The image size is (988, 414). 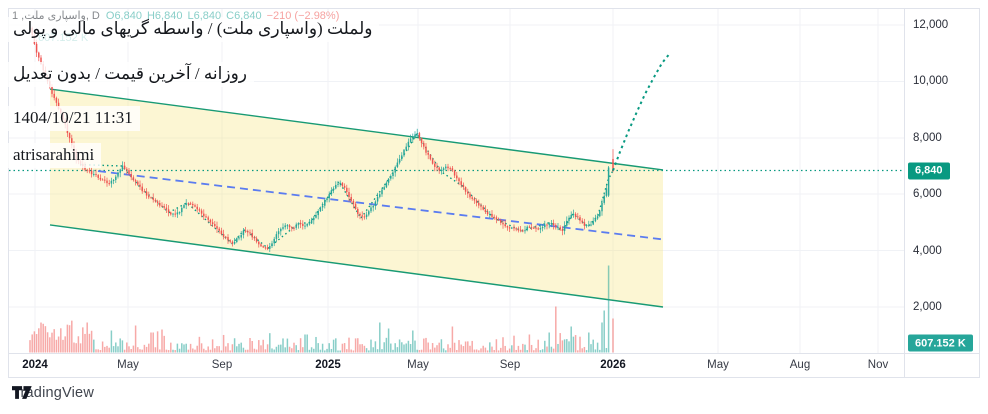 I want to click on legend-change: −210 (−2.98%), so click(x=303, y=16).